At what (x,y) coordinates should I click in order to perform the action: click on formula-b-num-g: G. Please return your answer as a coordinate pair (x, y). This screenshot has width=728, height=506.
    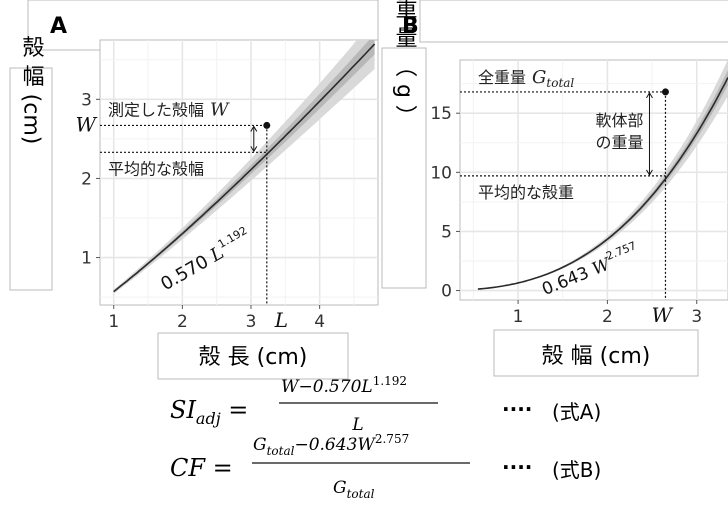
    Looking at the image, I should click on (260, 445).